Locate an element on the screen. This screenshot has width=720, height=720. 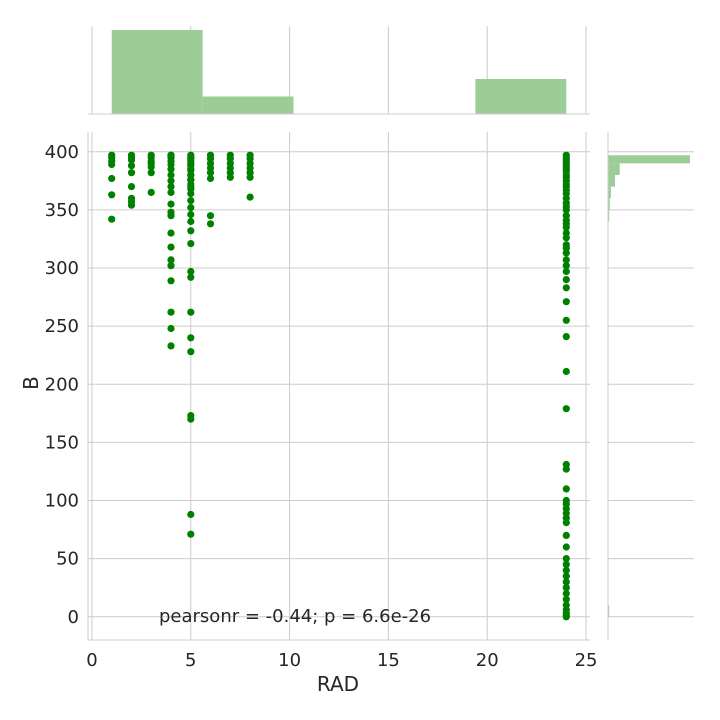
x-axis-title: RAD is located at coordinates (338, 684).